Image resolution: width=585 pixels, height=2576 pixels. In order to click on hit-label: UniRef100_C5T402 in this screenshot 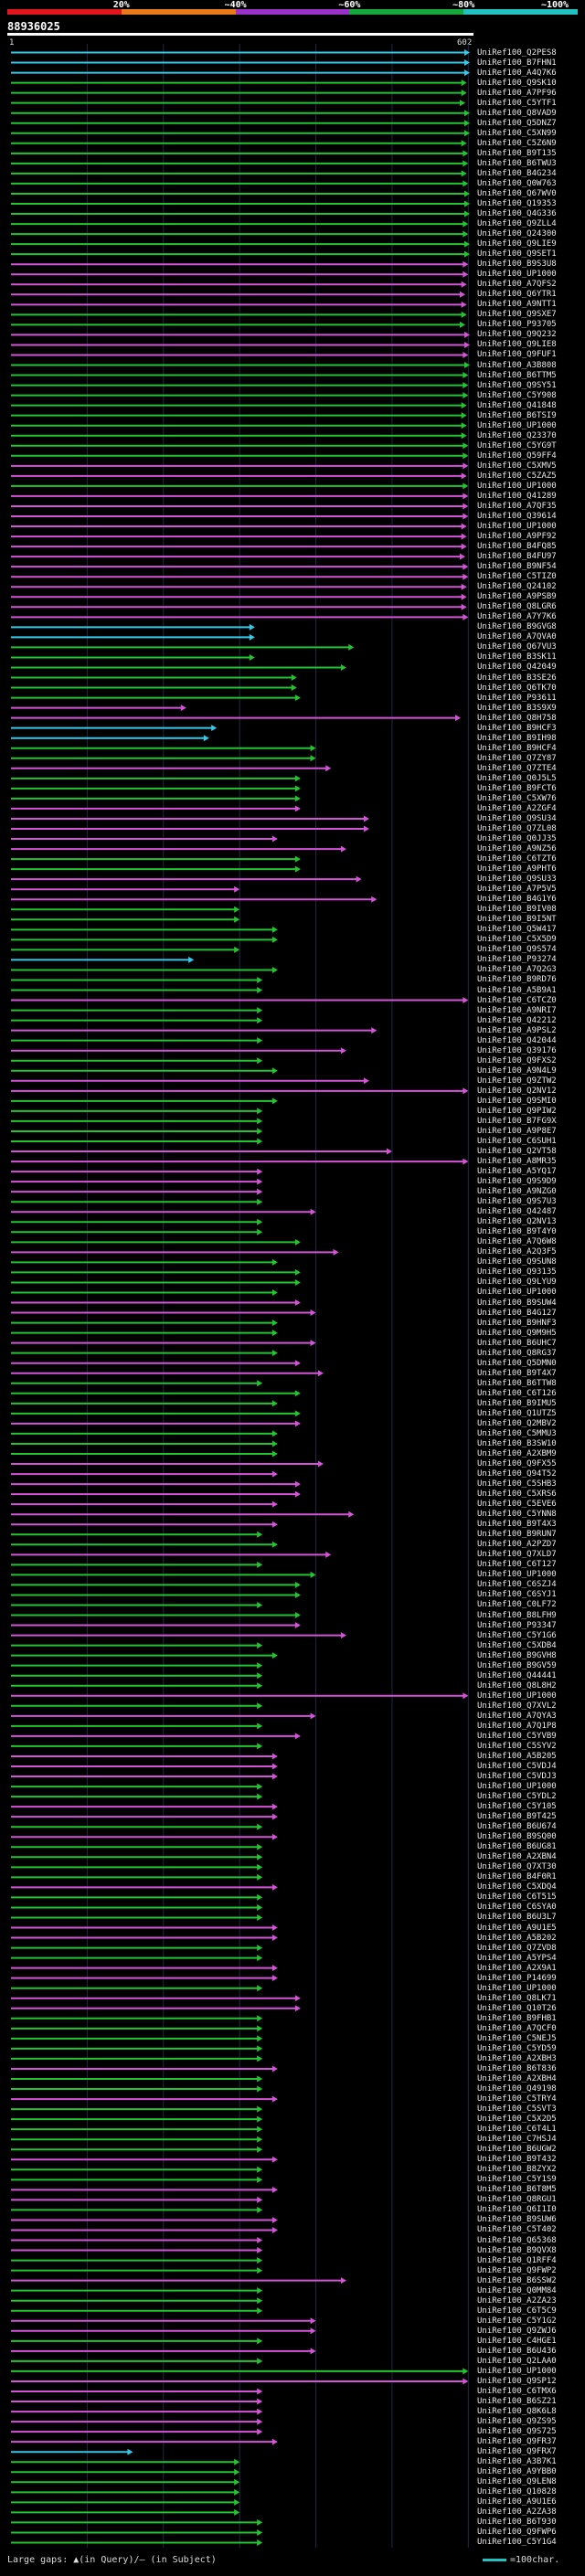, I will do `click(517, 2230)`.